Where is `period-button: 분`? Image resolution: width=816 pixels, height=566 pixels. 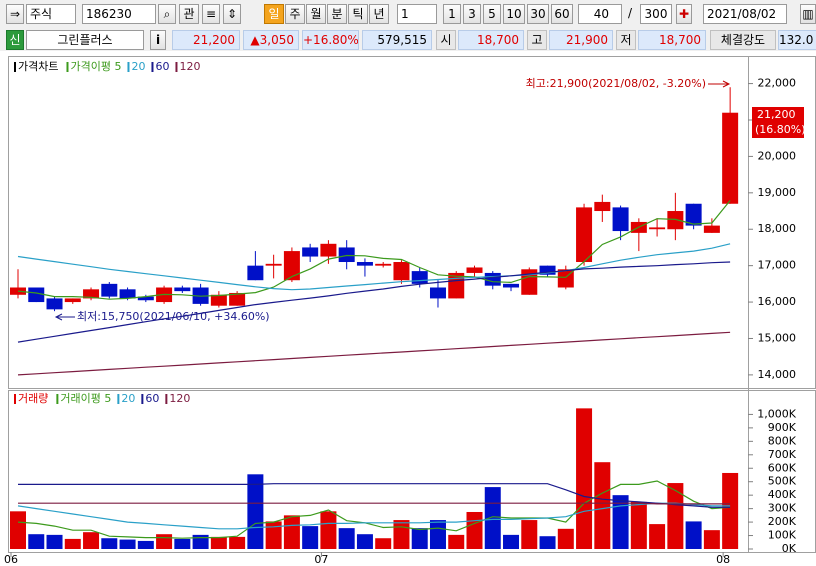 period-button: 분 is located at coordinates (337, 14).